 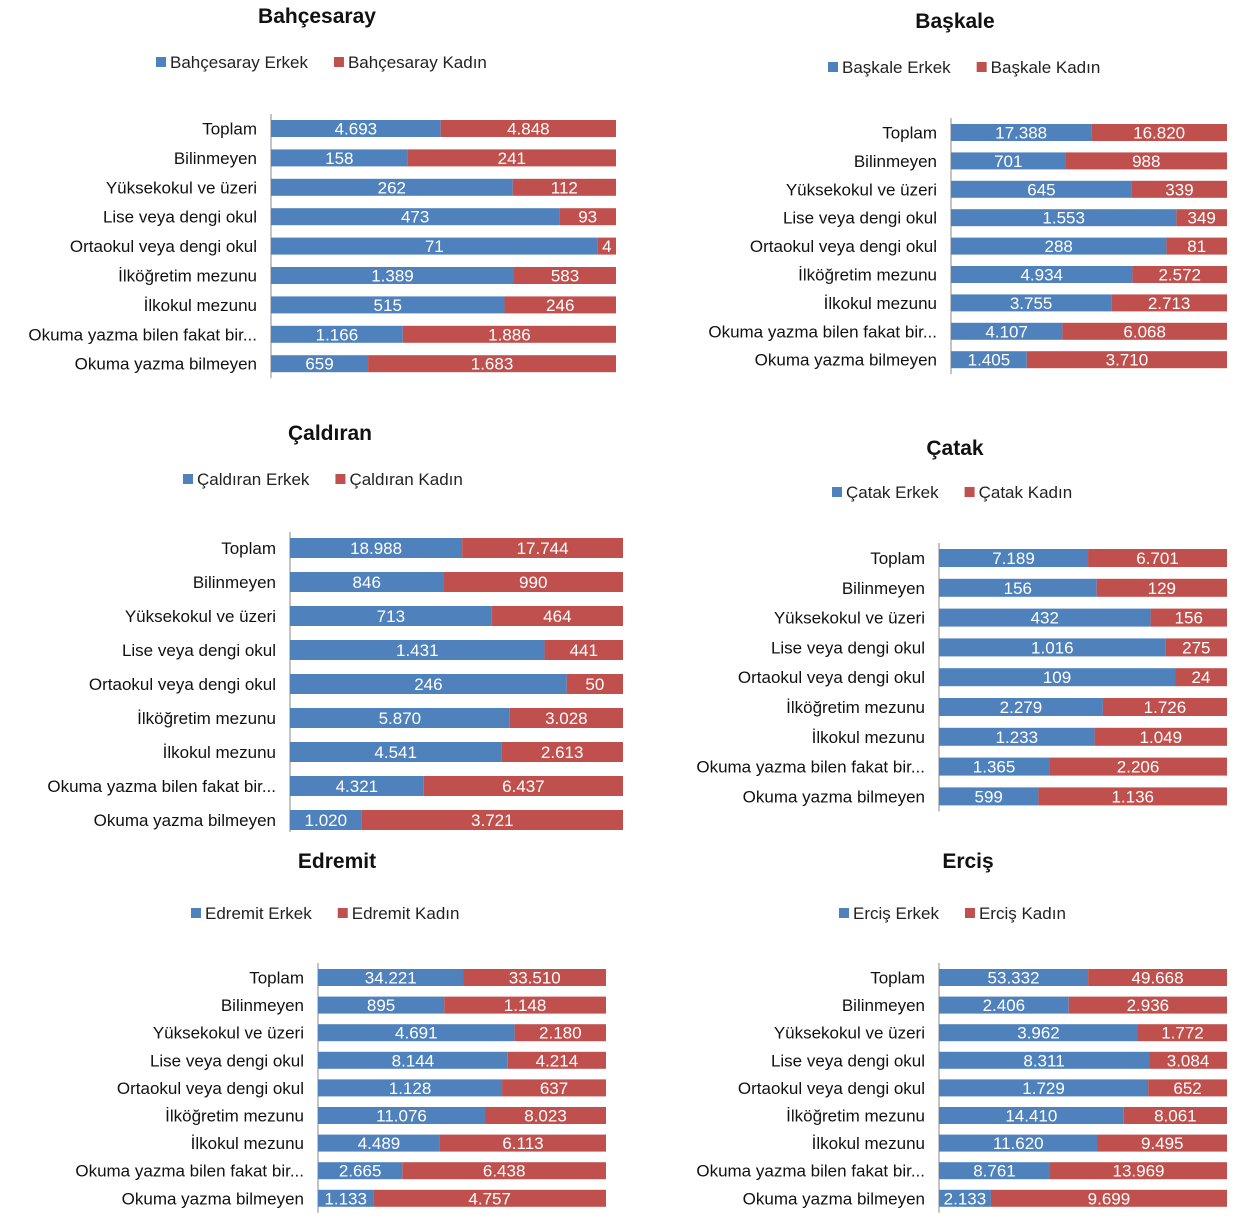 I want to click on data-label-kadin: 441, so click(x=584, y=650).